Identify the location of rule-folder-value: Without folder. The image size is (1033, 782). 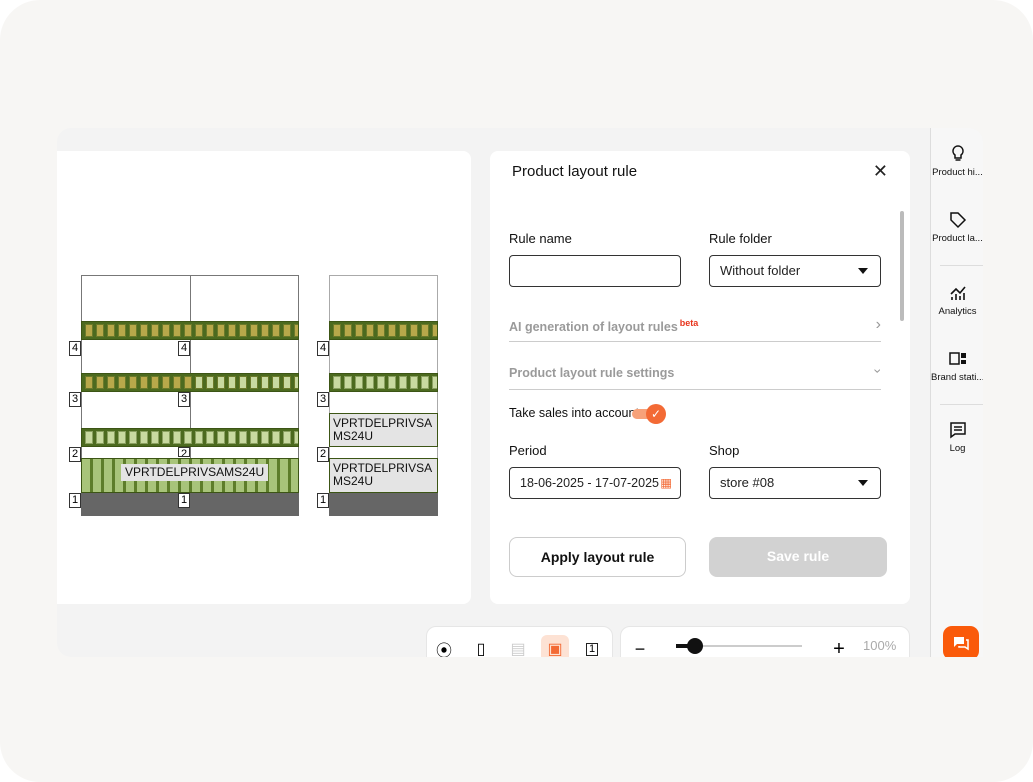
(760, 270).